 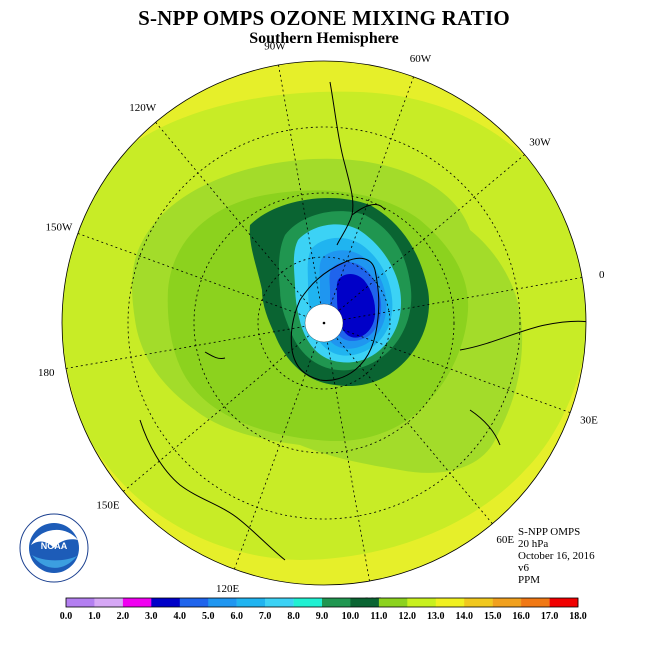 I want to click on longitude-label: 30W, so click(x=540, y=143).